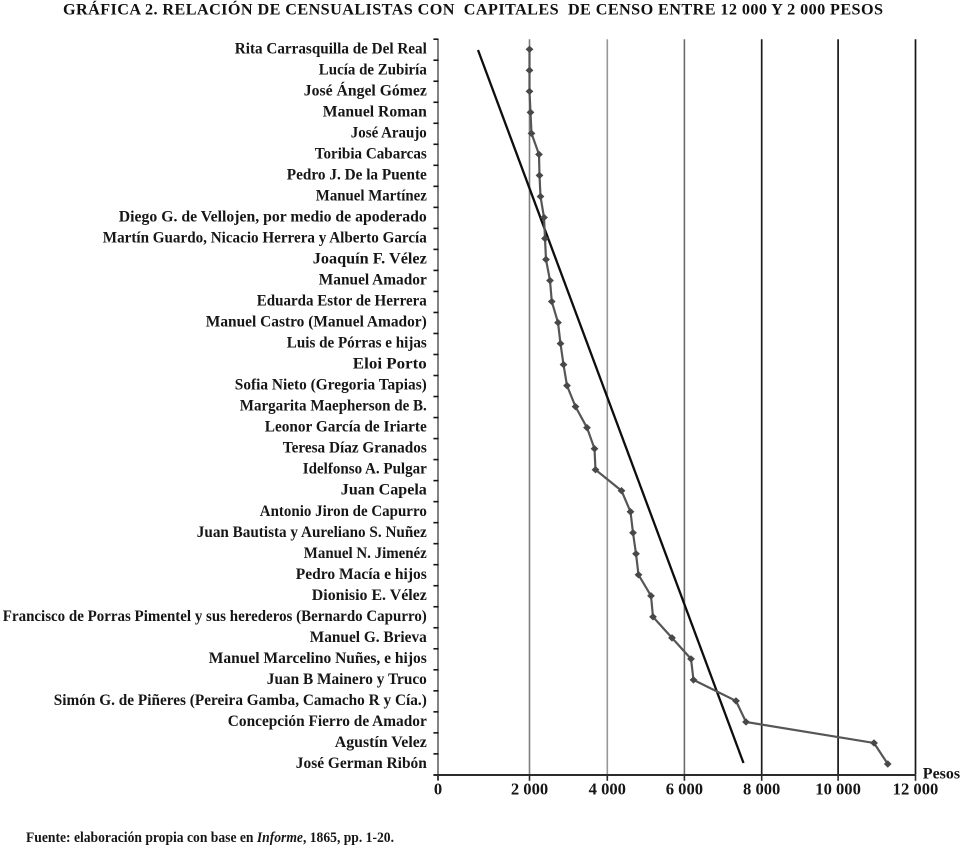  What do you see at coordinates (361, 574) in the screenshot?
I see `svg-text: Pedro Macía e hijos` at bounding box center [361, 574].